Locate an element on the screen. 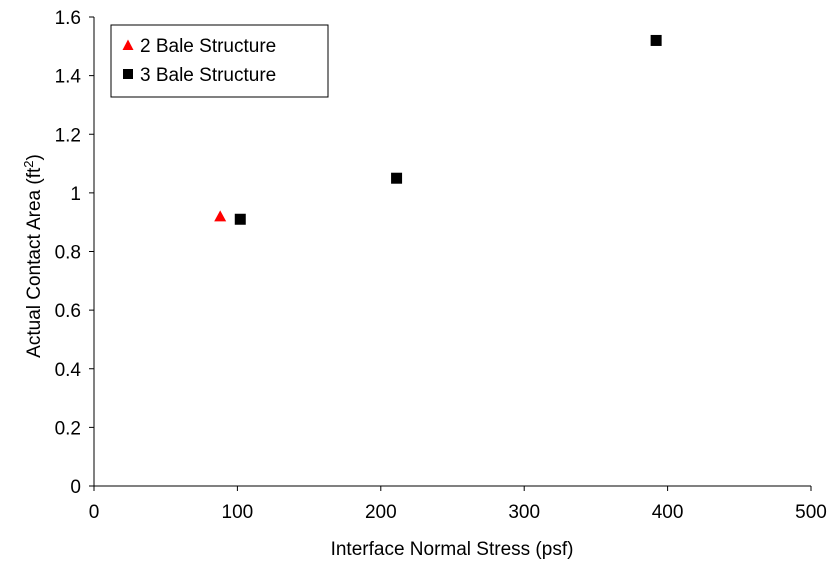  y-axis-title-suffix: ) is located at coordinates (34, 157).